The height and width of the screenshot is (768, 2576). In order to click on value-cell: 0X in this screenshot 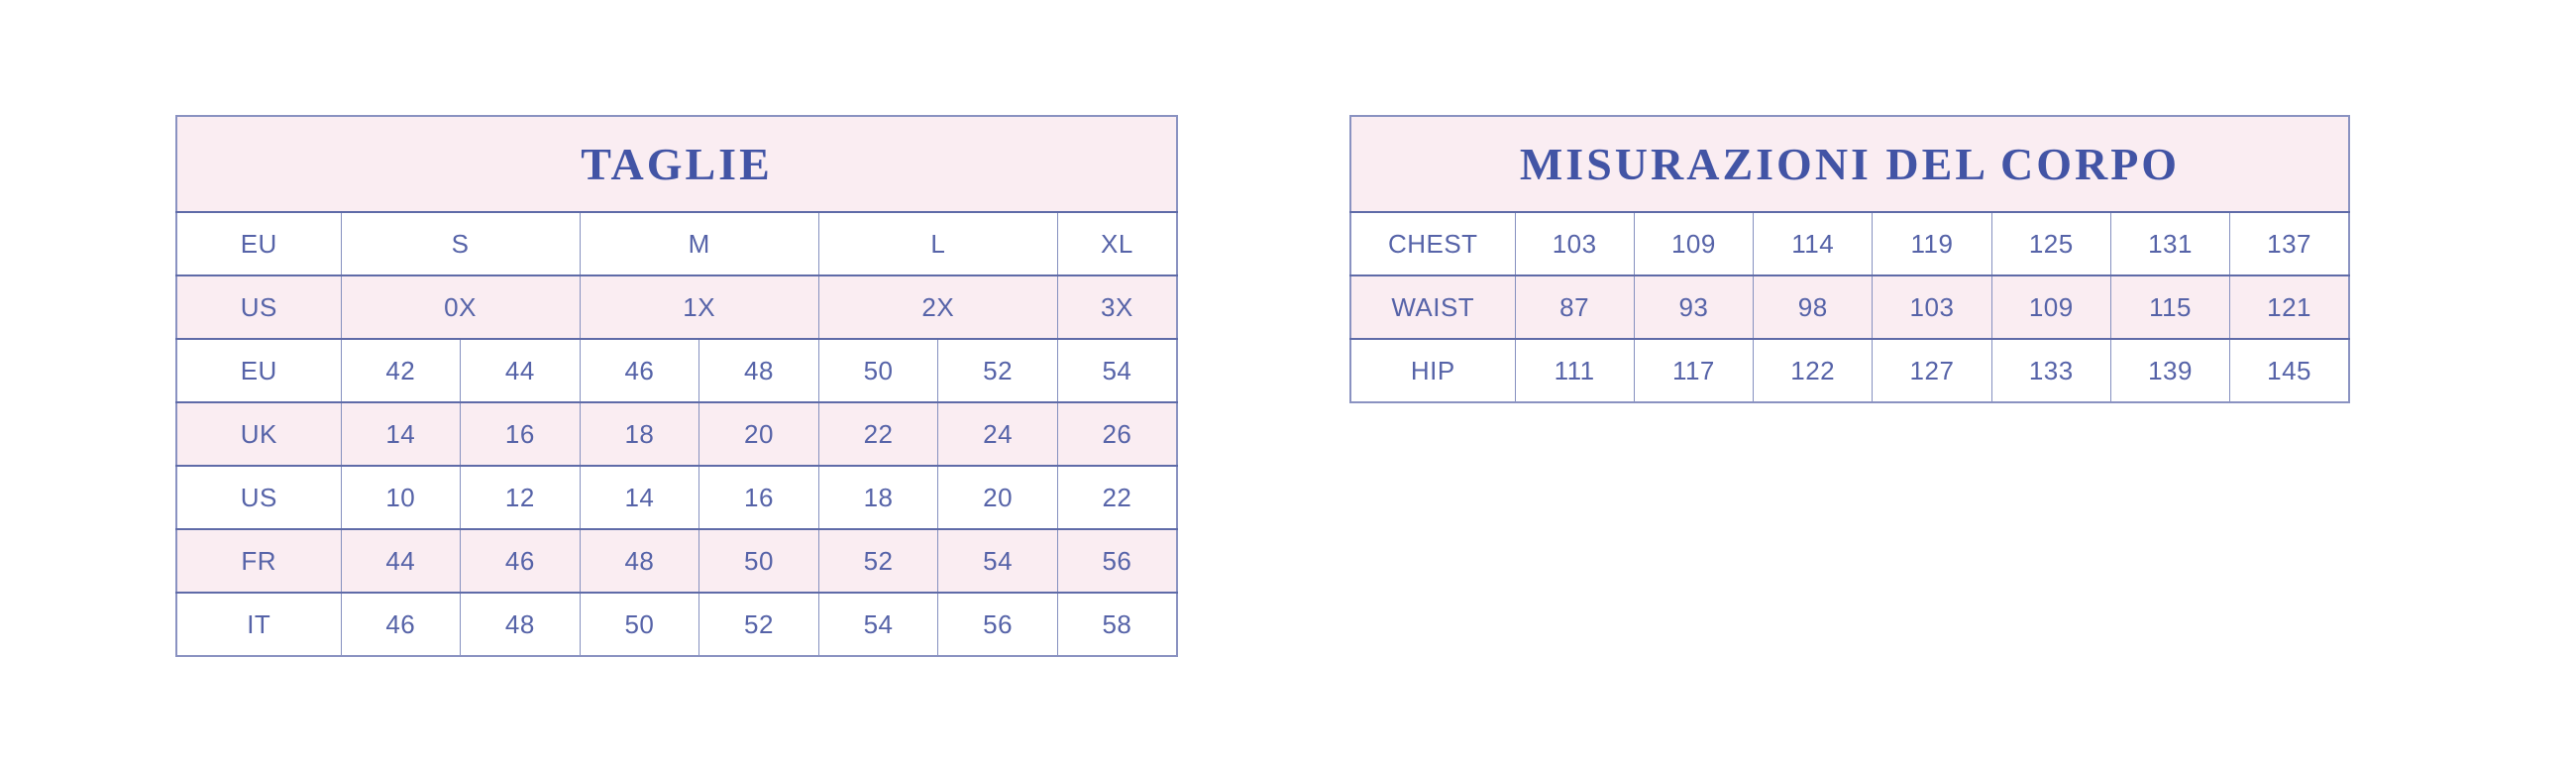, I will do `click(460, 306)`.